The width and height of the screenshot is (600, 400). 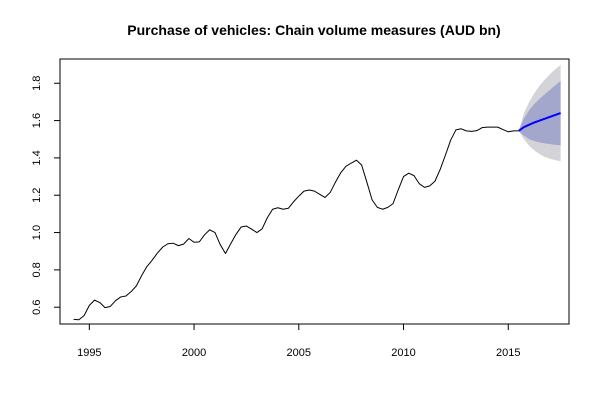 What do you see at coordinates (37, 157) in the screenshot?
I see `y-tick-label: 1.4` at bounding box center [37, 157].